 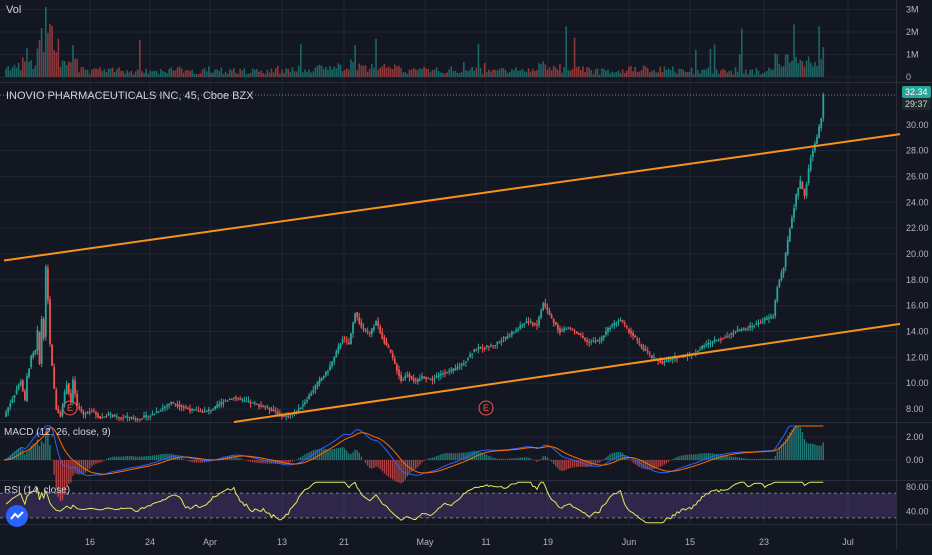 I want to click on price-tick-label: 24.00, so click(x=917, y=202).